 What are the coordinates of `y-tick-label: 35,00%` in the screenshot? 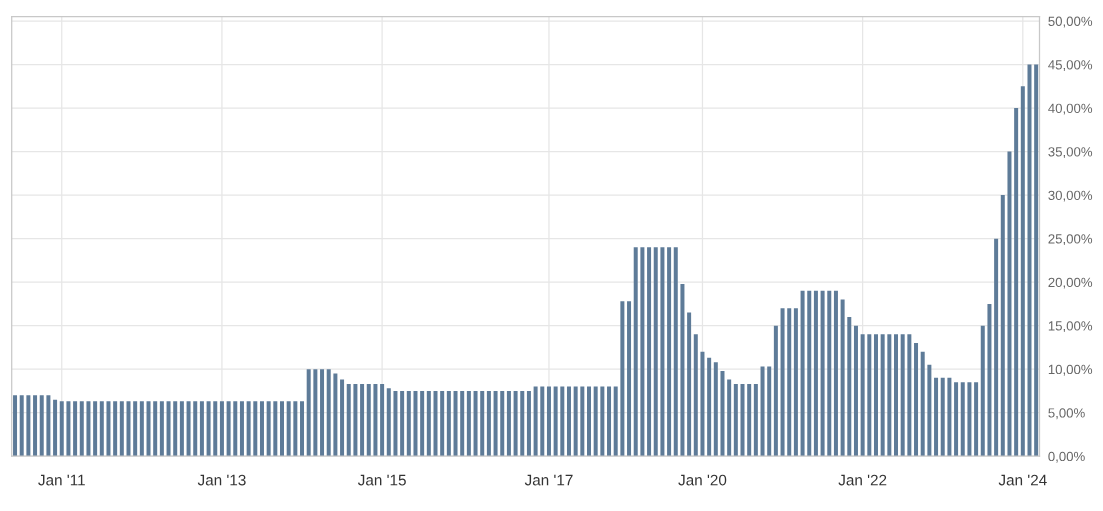 It's located at (1070, 153).